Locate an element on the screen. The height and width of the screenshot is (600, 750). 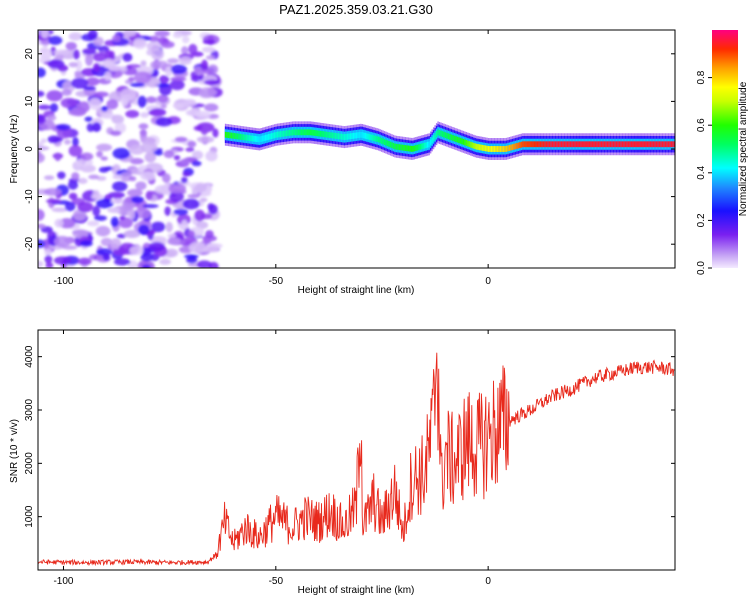
colorbar-tick-label: 0.4 is located at coordinates (701, 172).